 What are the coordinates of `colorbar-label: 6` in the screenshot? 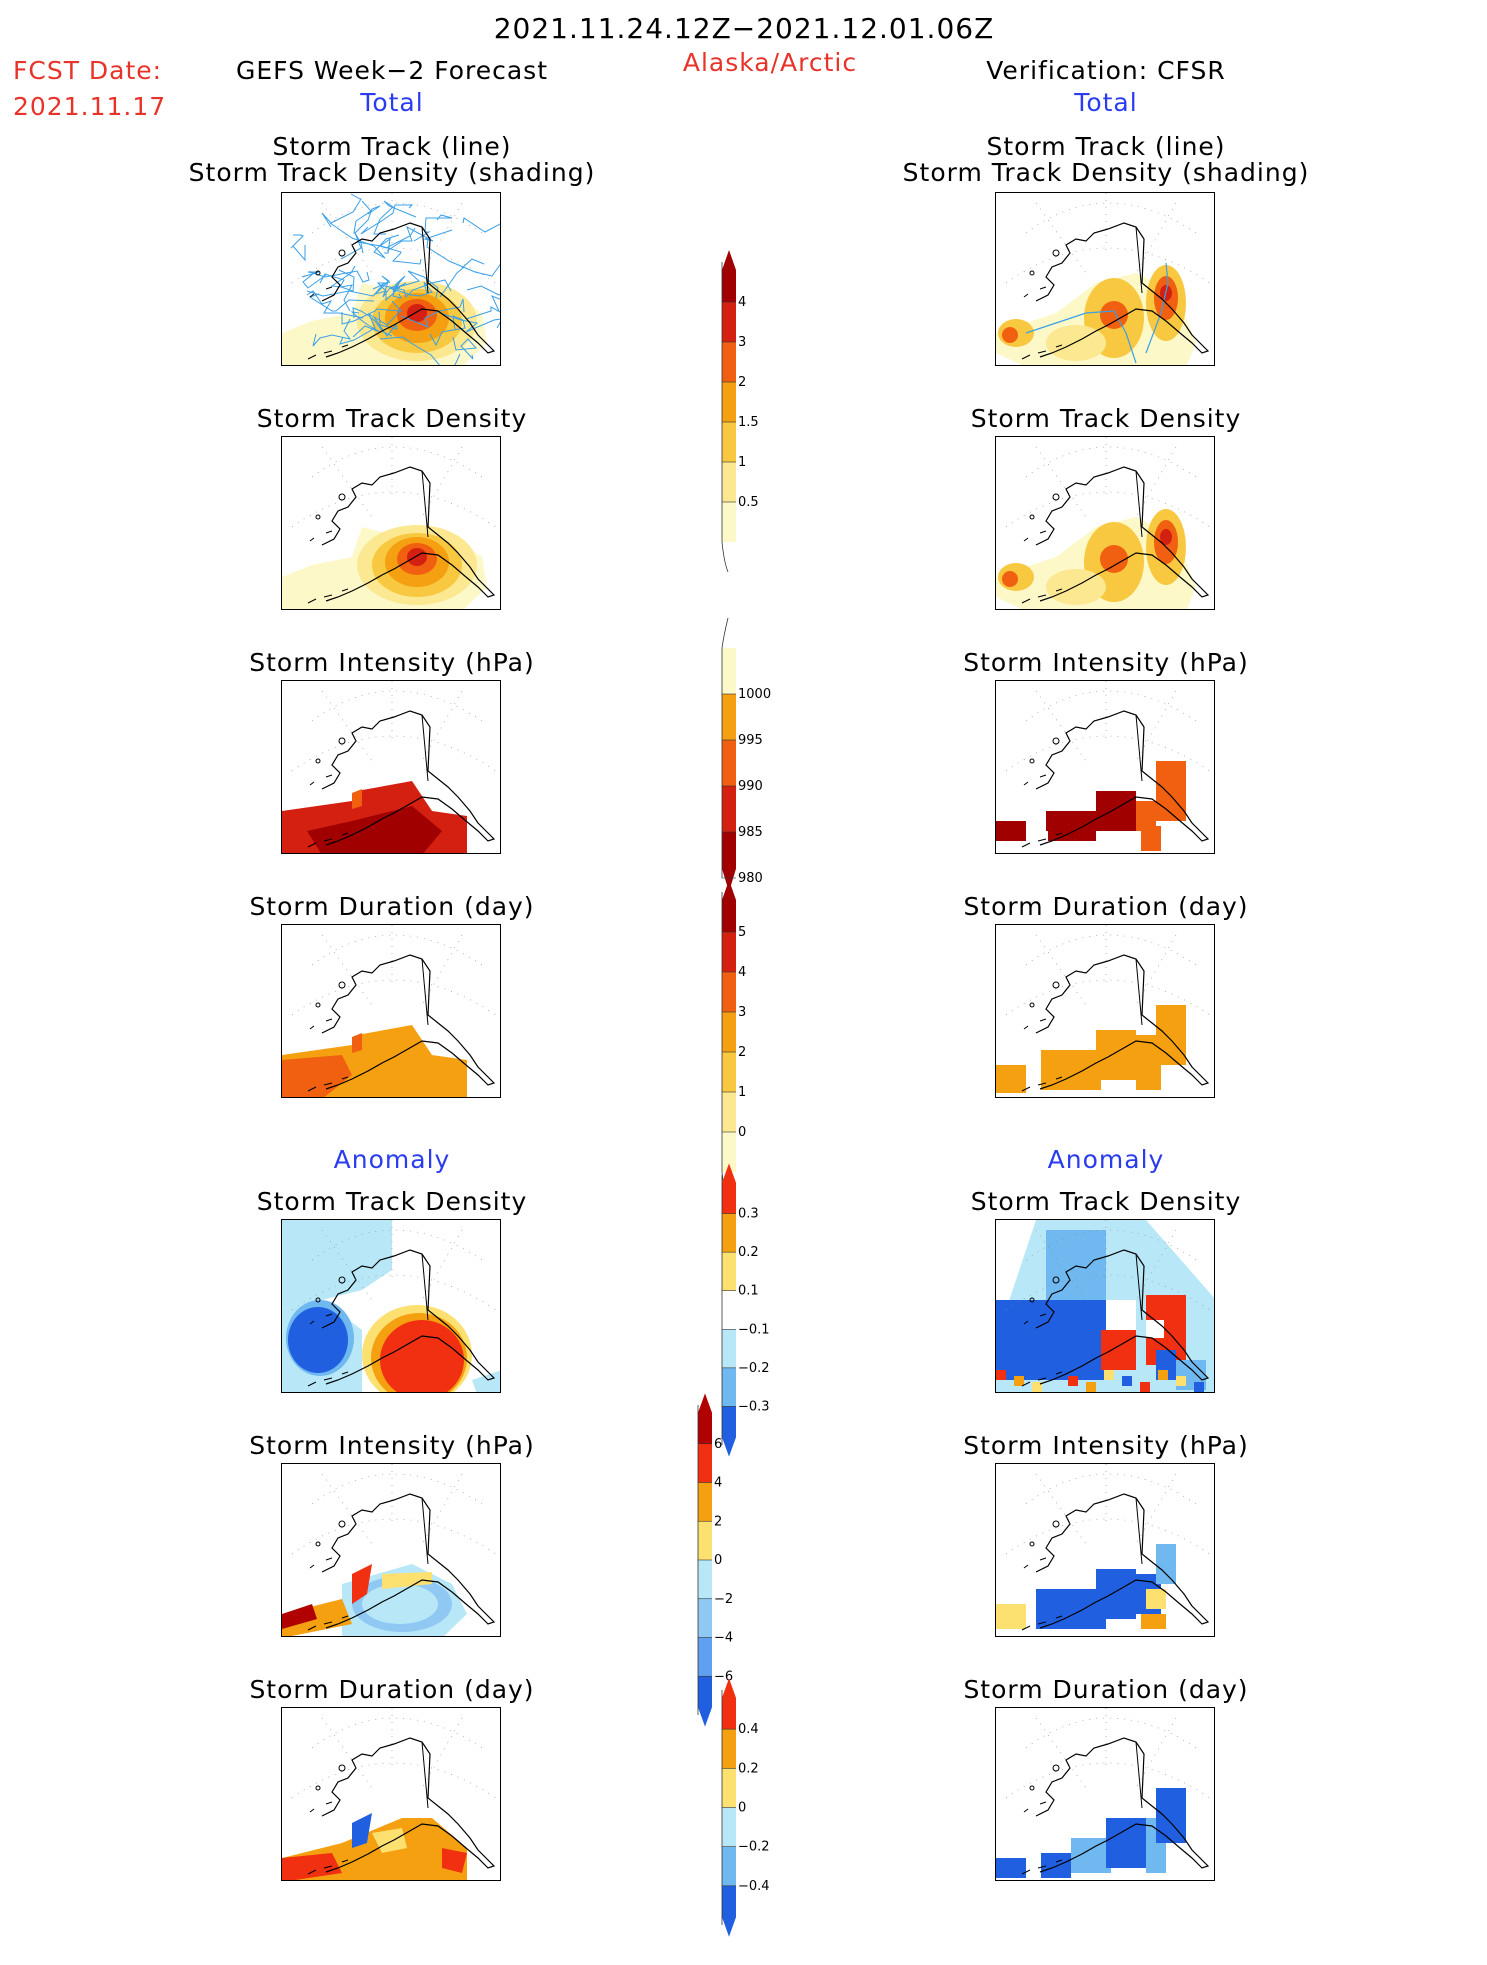 It's located at (718, 1444).